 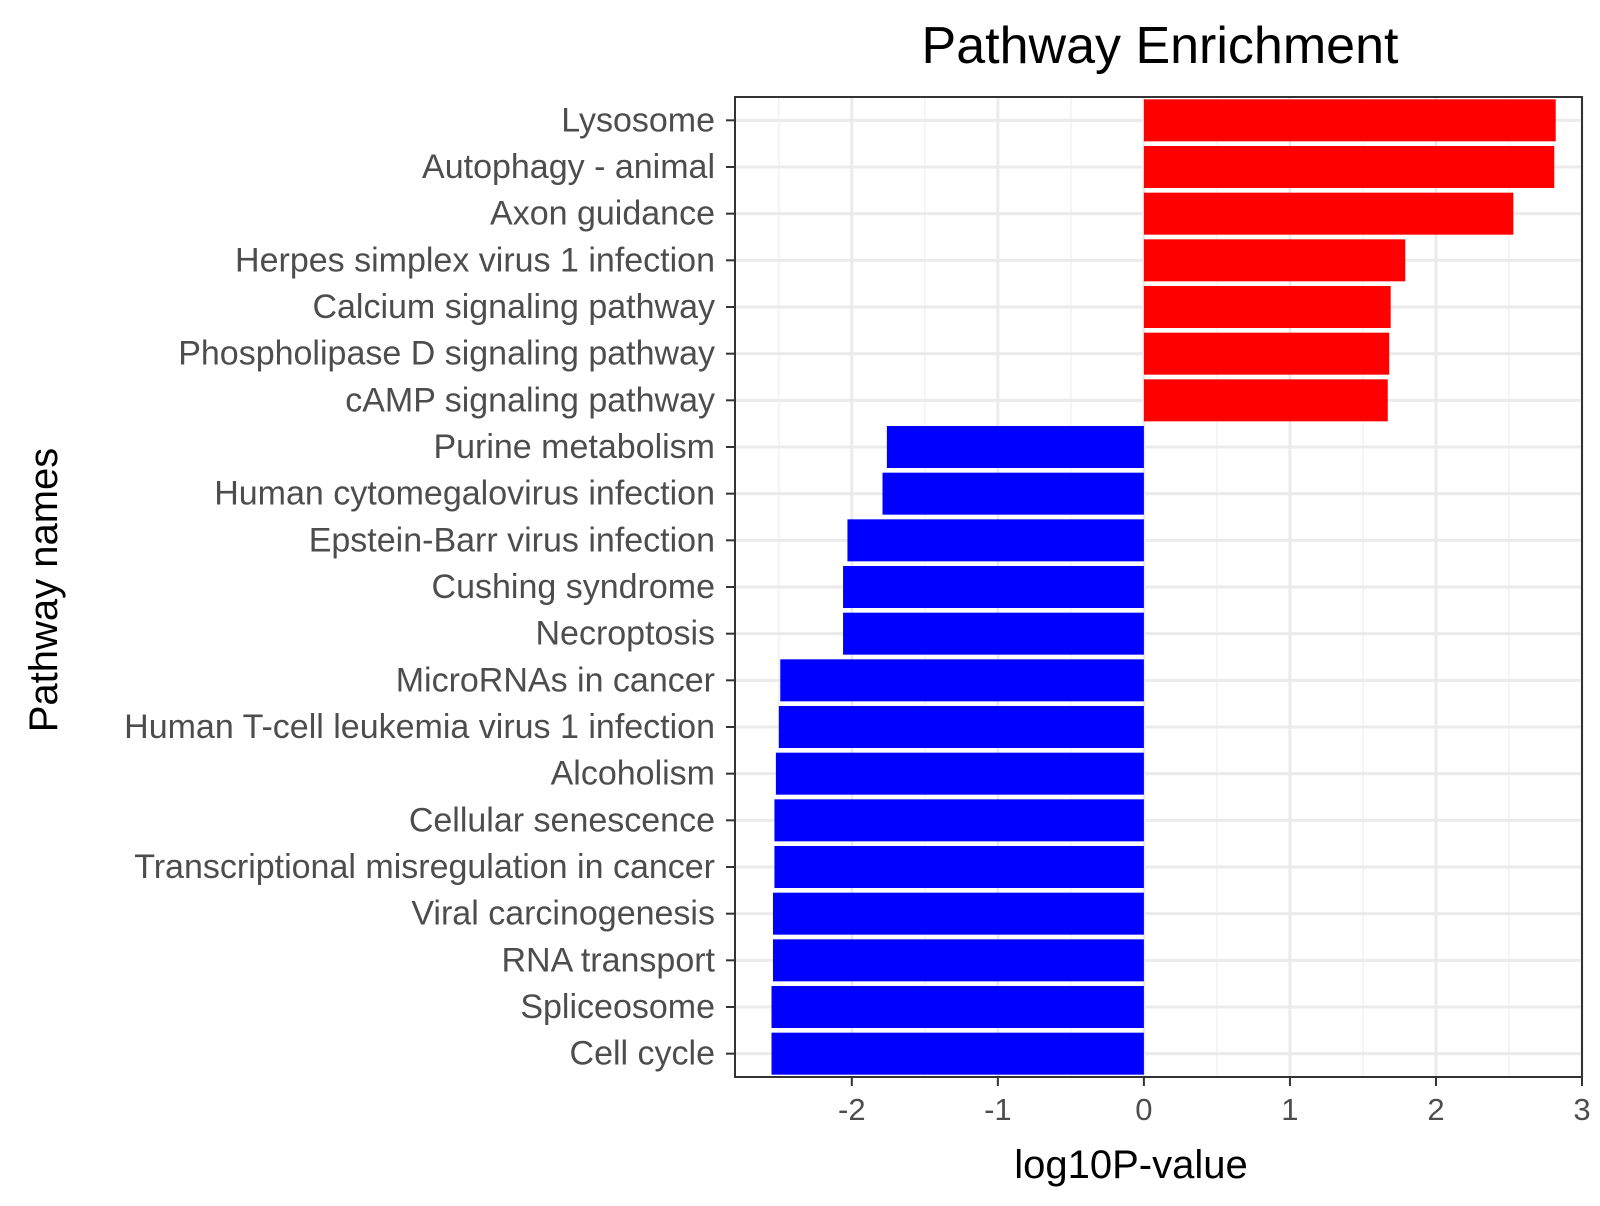 I want to click on y-tick-label: Viral carcinogenesis, so click(x=563, y=914).